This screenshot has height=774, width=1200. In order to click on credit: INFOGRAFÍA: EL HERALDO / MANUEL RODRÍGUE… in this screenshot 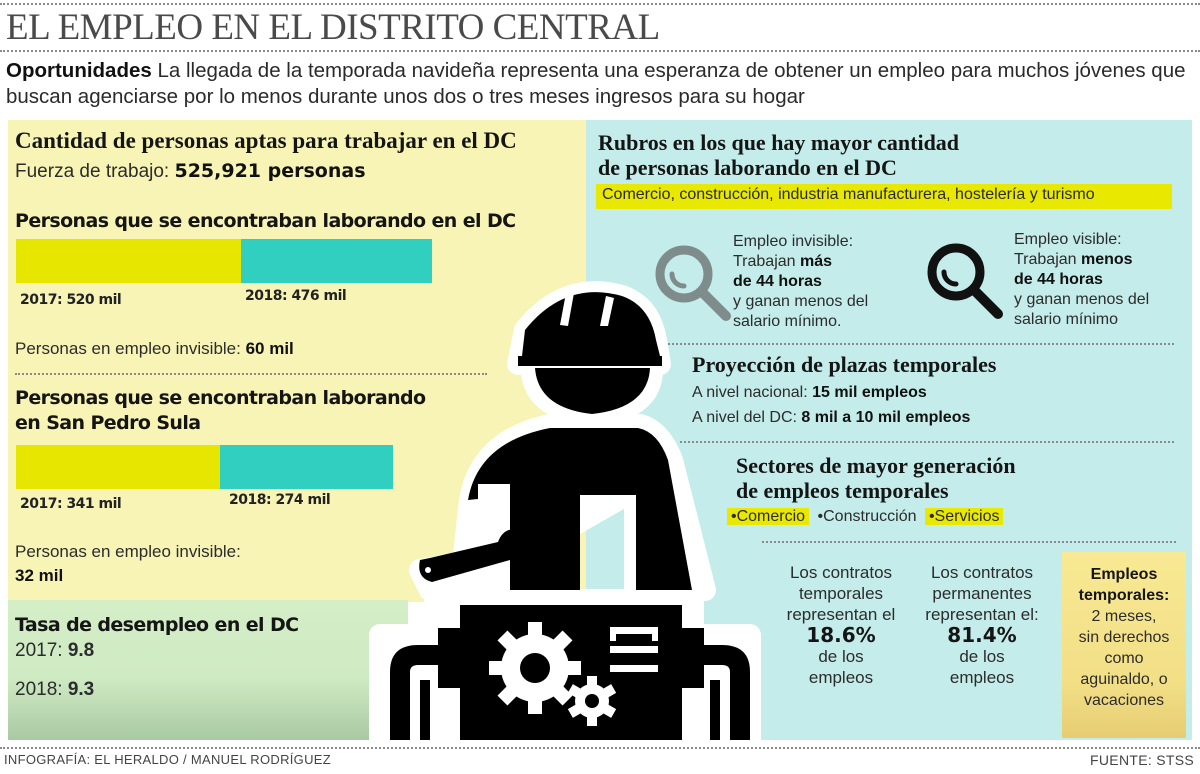, I will do `click(167, 759)`.